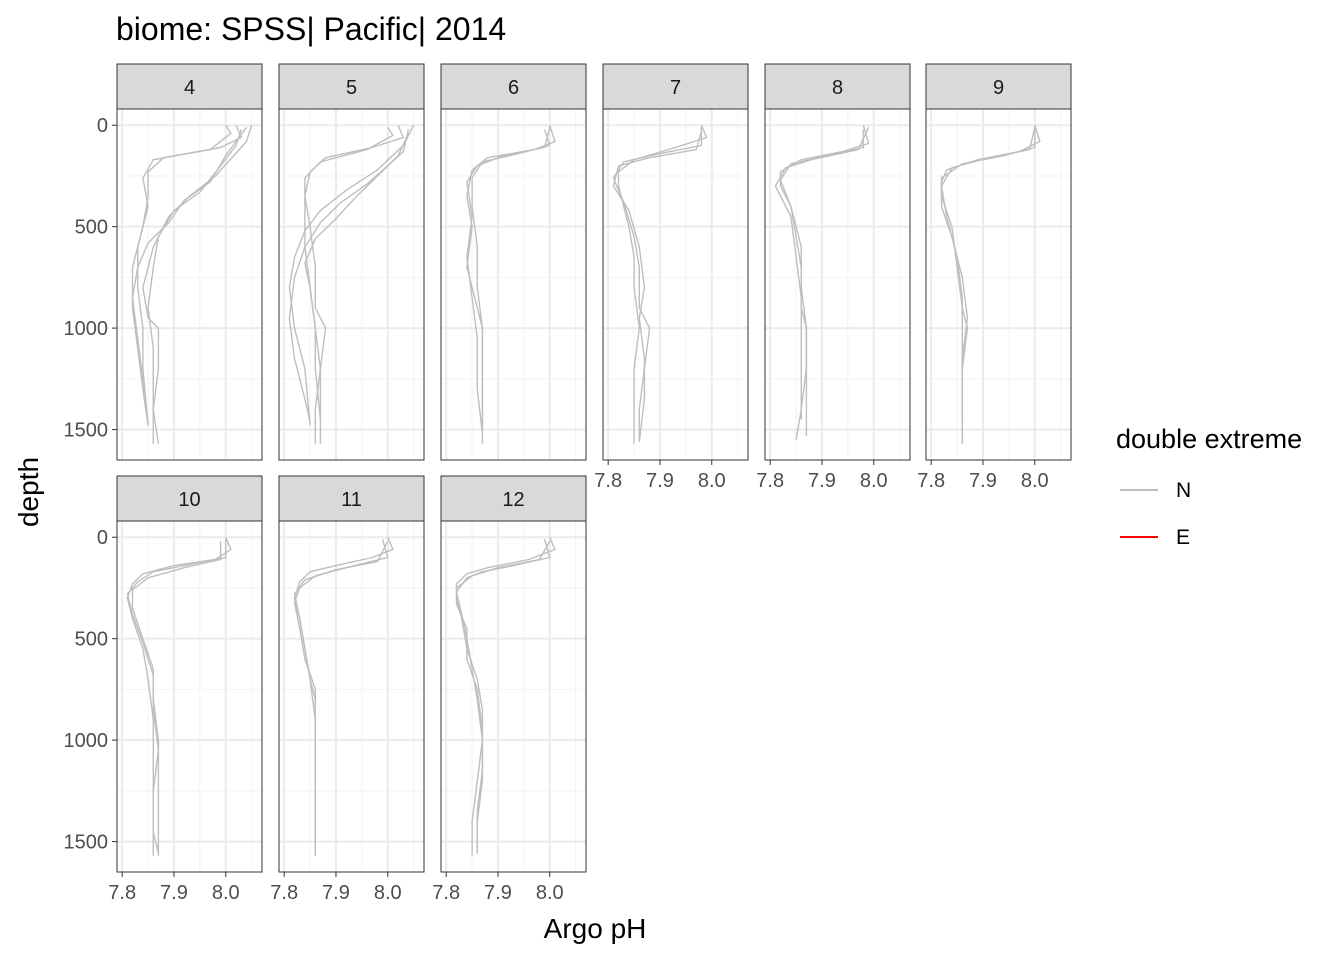  I want to click on facet-strip-label: 11, so click(351, 500).